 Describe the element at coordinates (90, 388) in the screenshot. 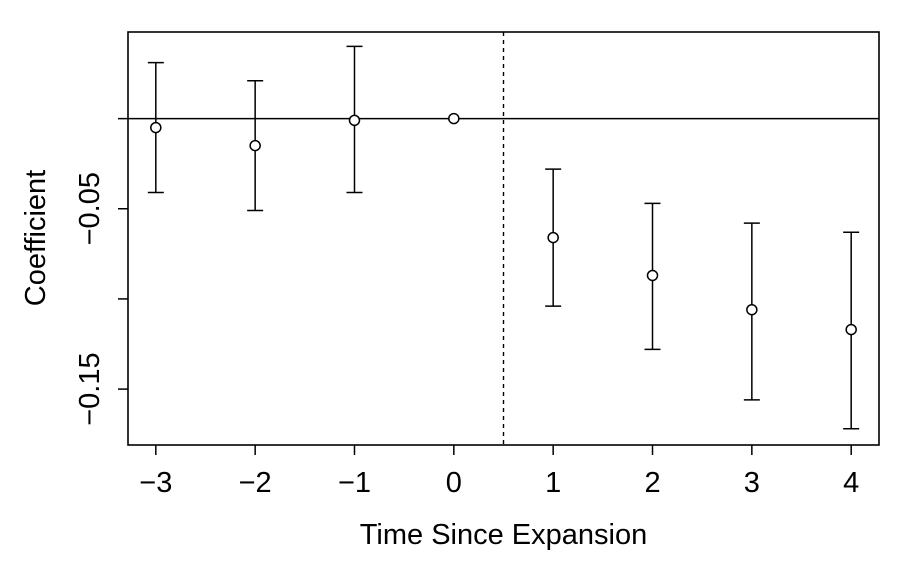

I see `y-tick-label: −0.15` at that location.